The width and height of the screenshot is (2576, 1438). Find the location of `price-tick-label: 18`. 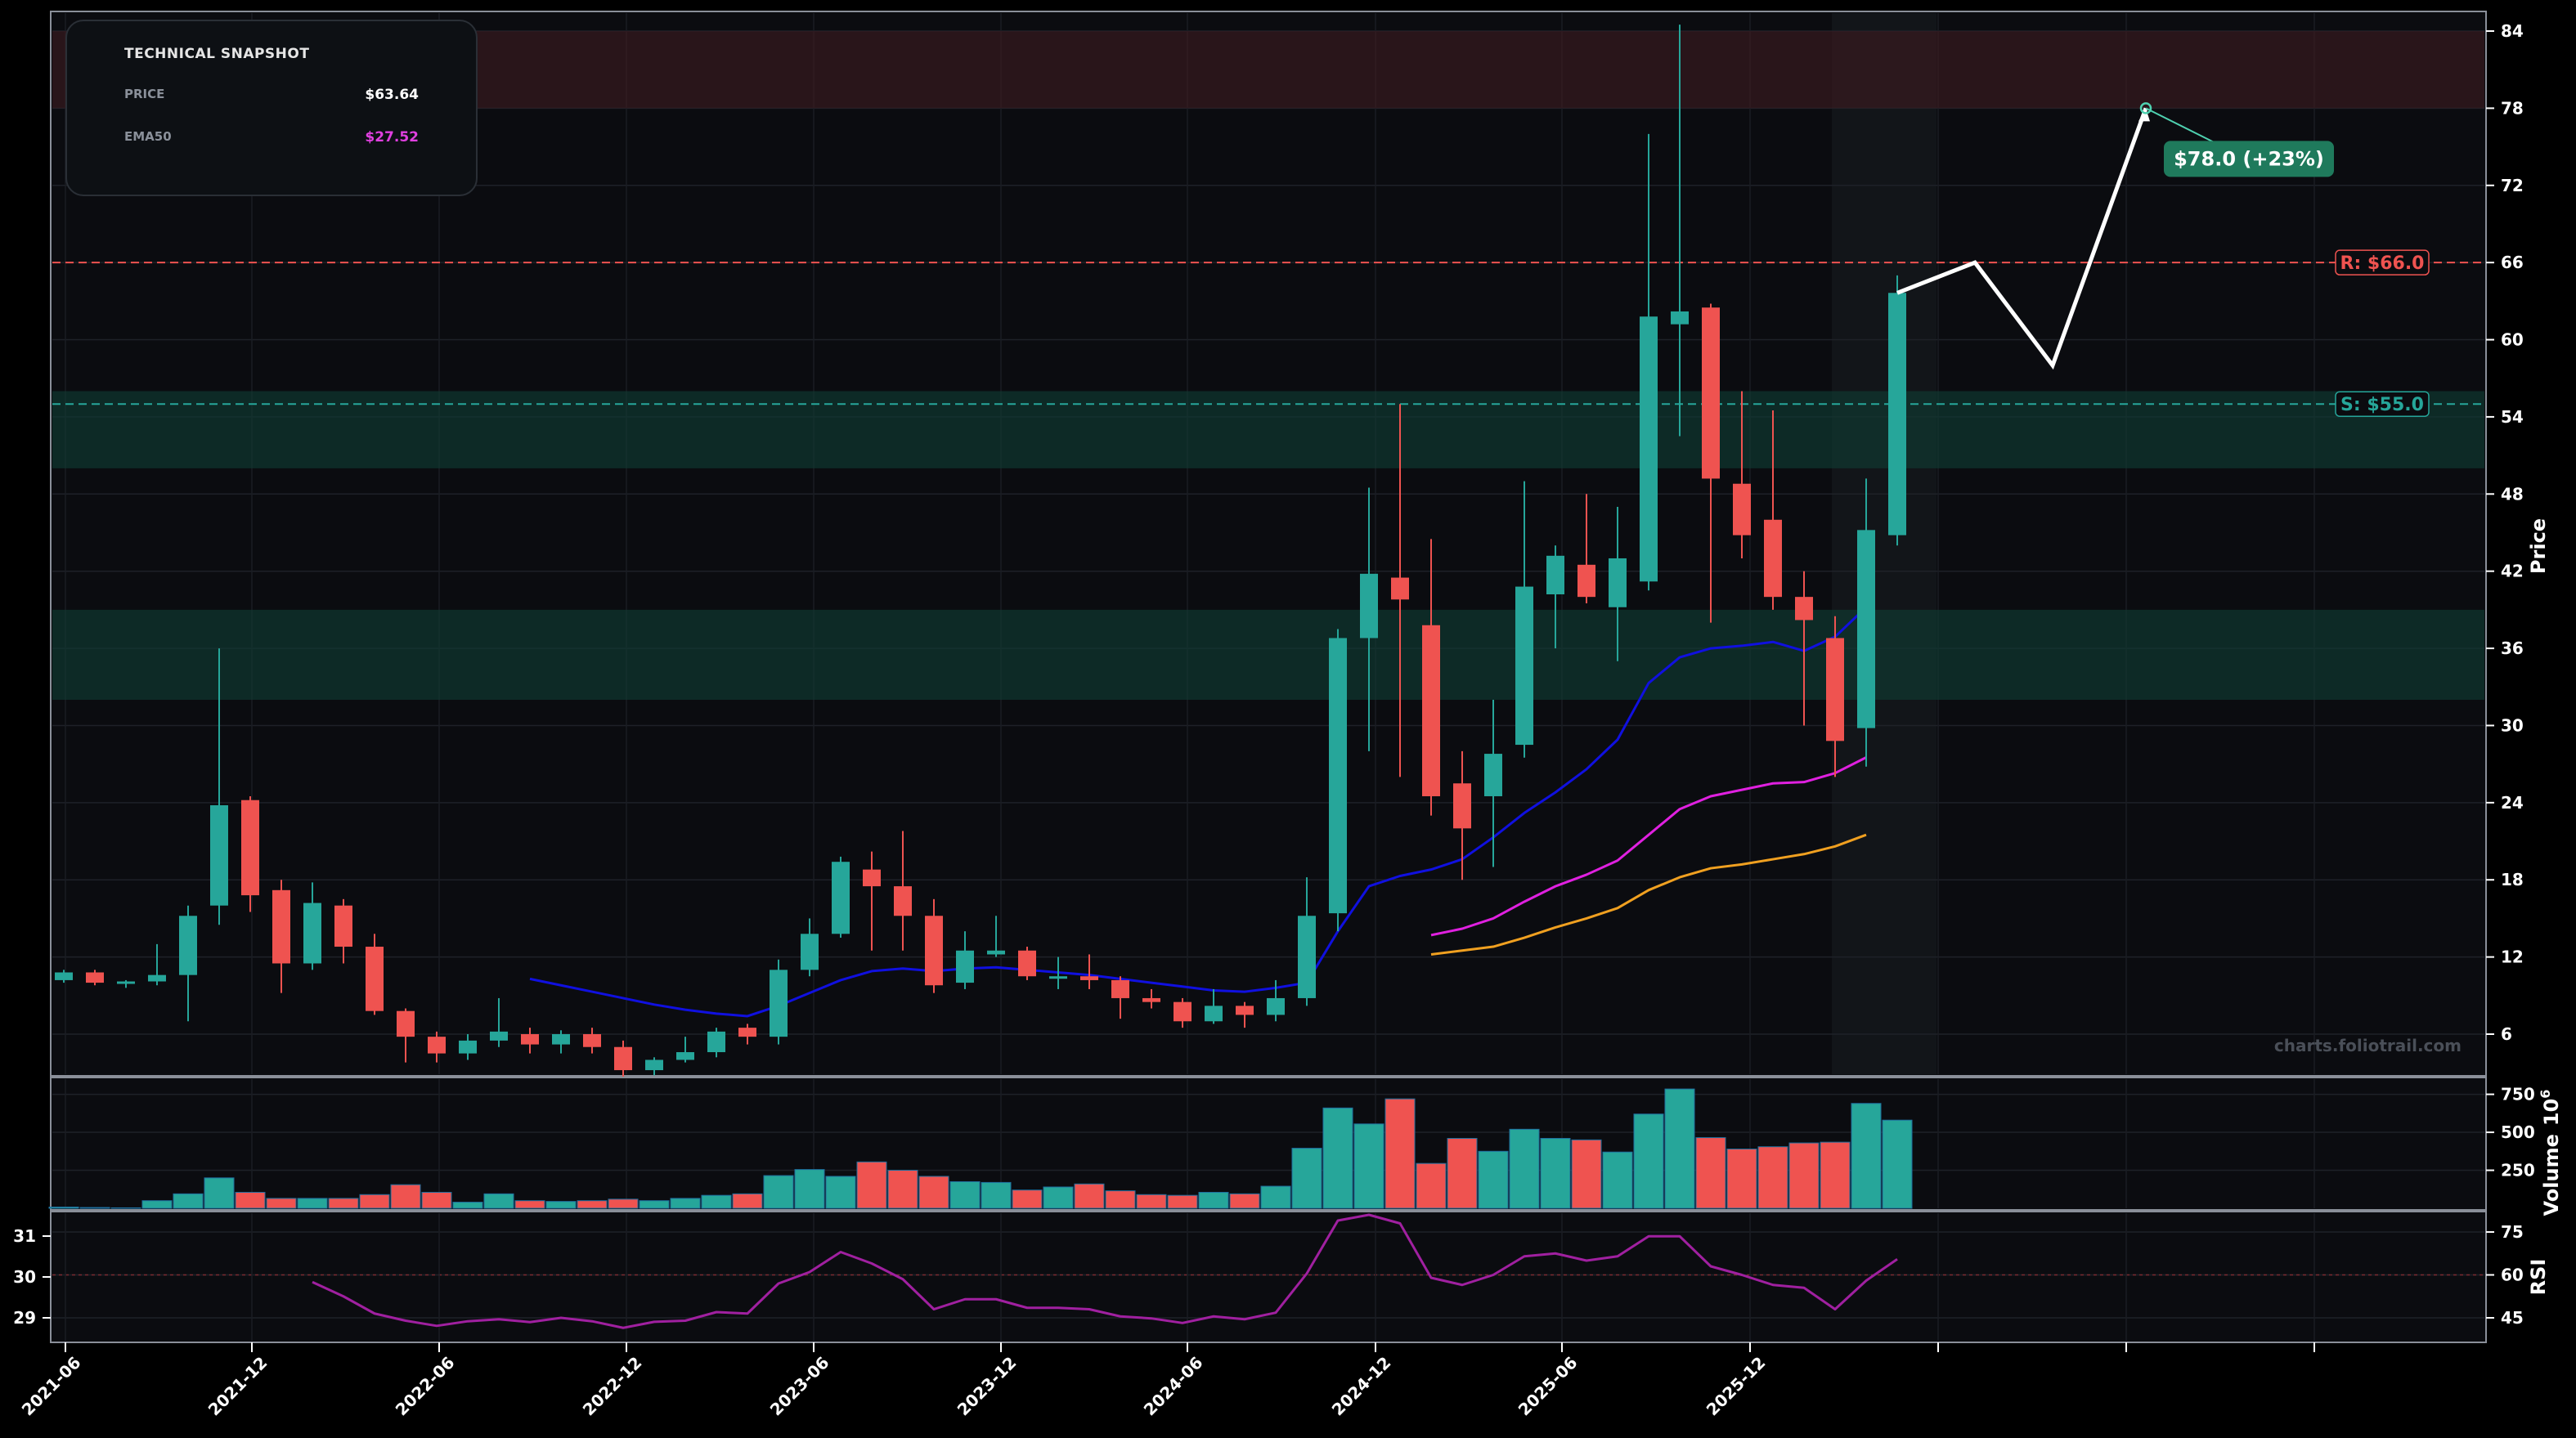

price-tick-label: 18 is located at coordinates (2513, 879).